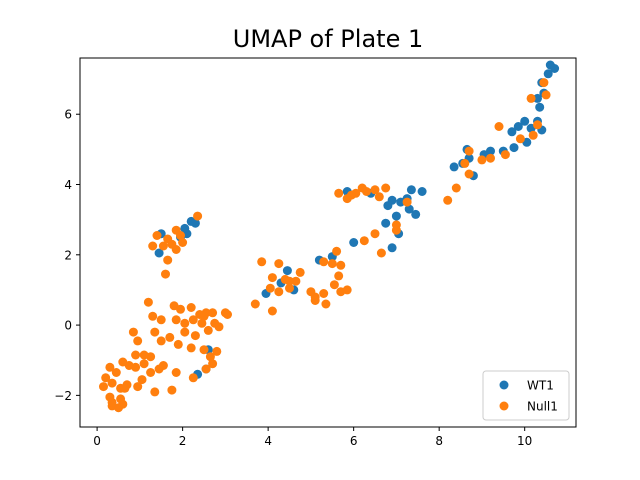 This screenshot has height=480, width=640. Describe the element at coordinates (268, 441) in the screenshot. I see `x-tick-label: 4` at that location.